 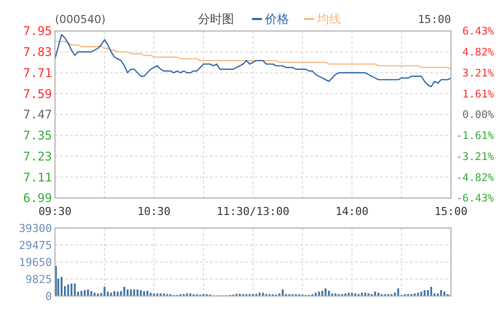 I want to click on y-tick-label: 7.83, so click(x=37, y=52).